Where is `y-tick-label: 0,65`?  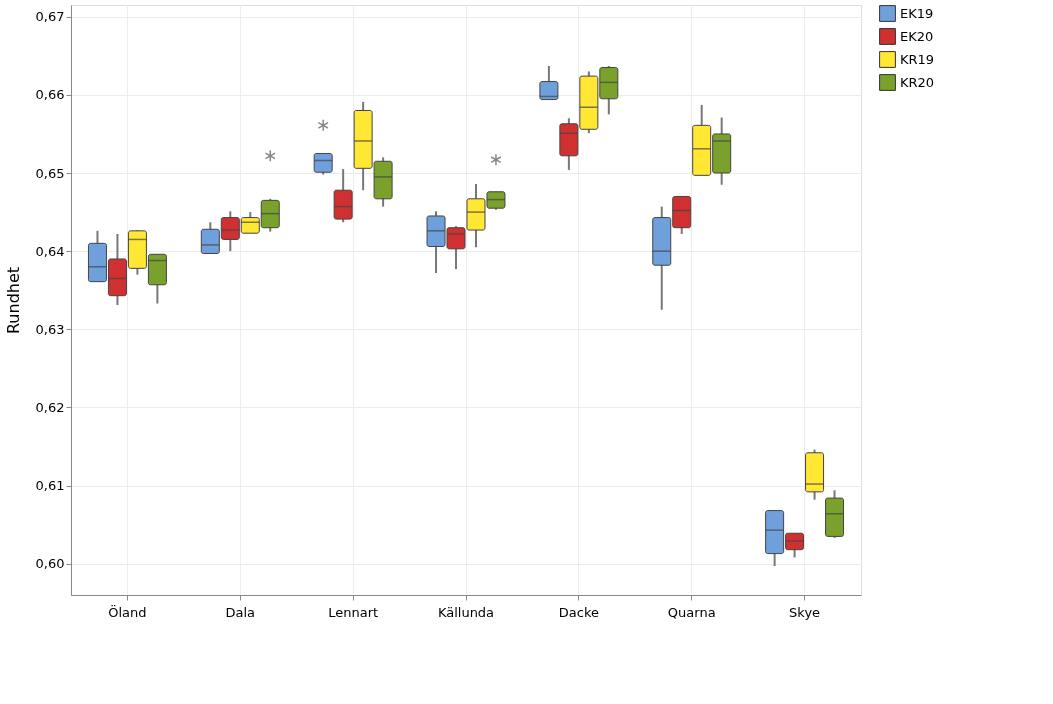 y-tick-label: 0,65 is located at coordinates (50, 173).